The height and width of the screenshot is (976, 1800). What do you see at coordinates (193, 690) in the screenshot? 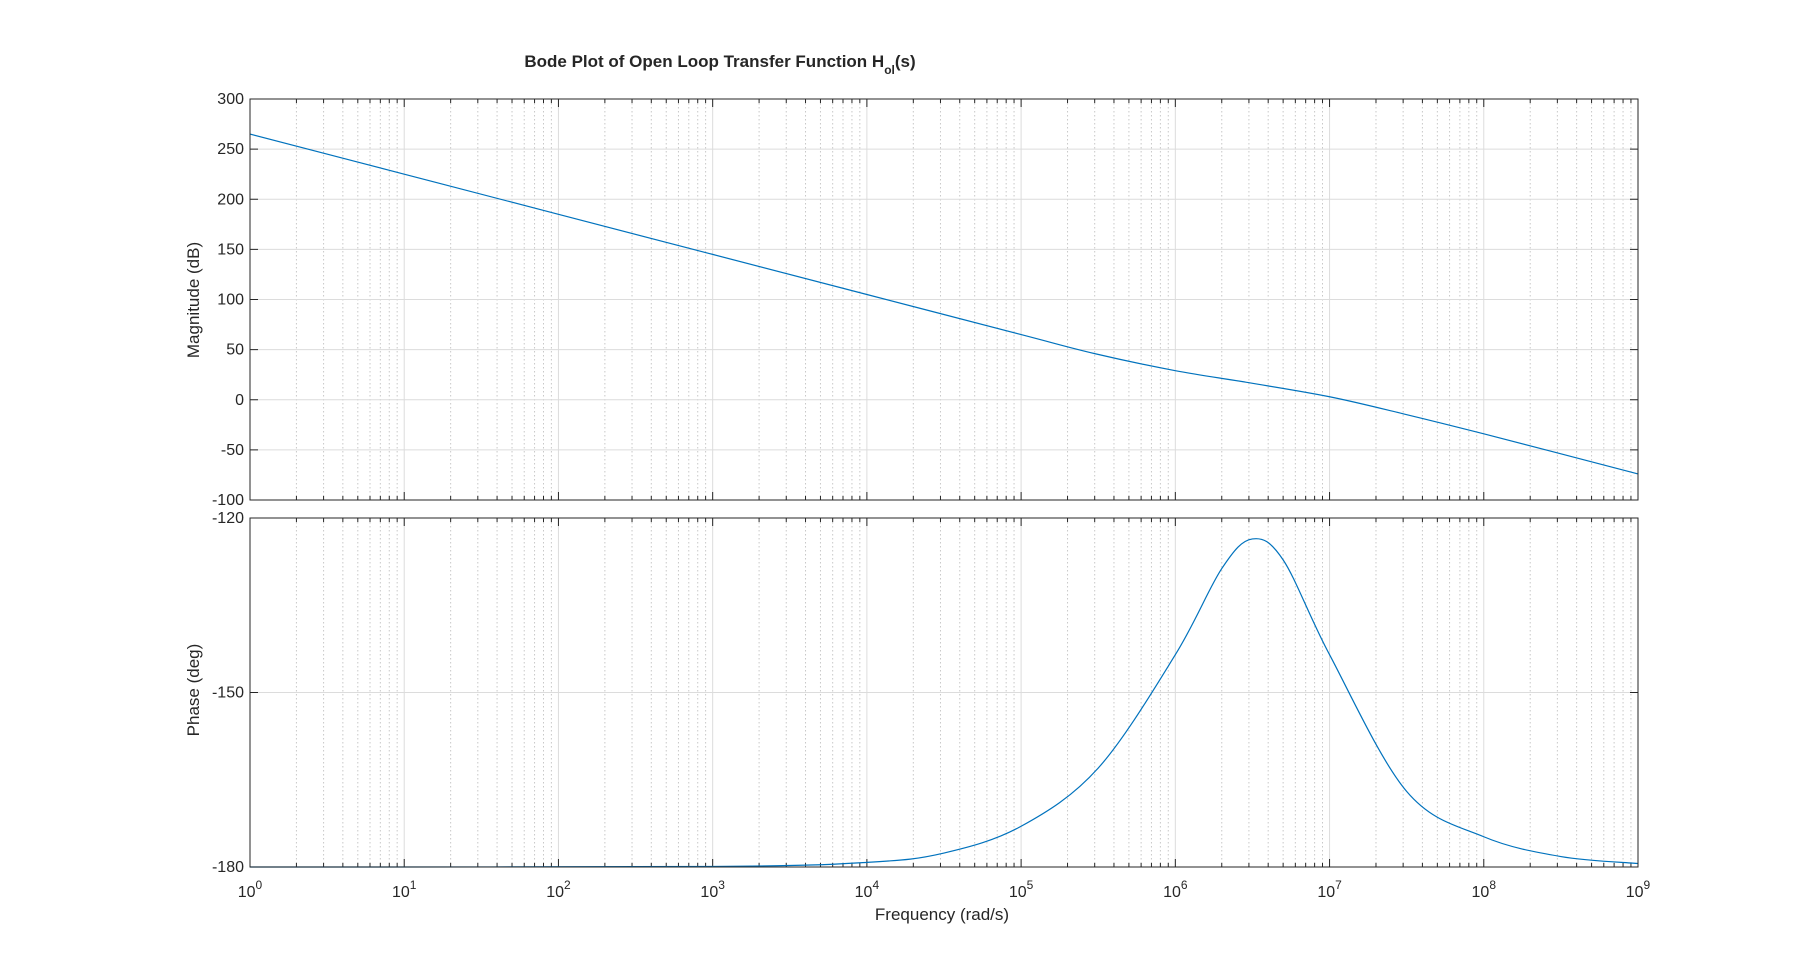
I see `phase-y-axis-label: Phase (deg)` at bounding box center [193, 690].